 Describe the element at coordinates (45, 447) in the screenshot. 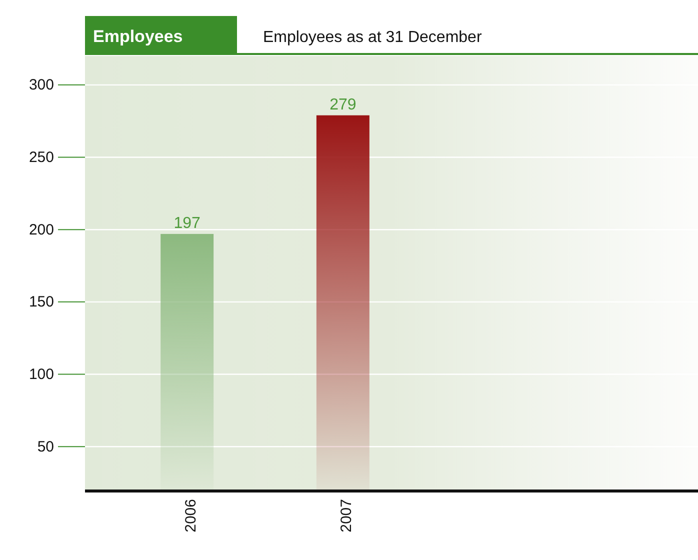

I see `y-tick-label: 50` at that location.